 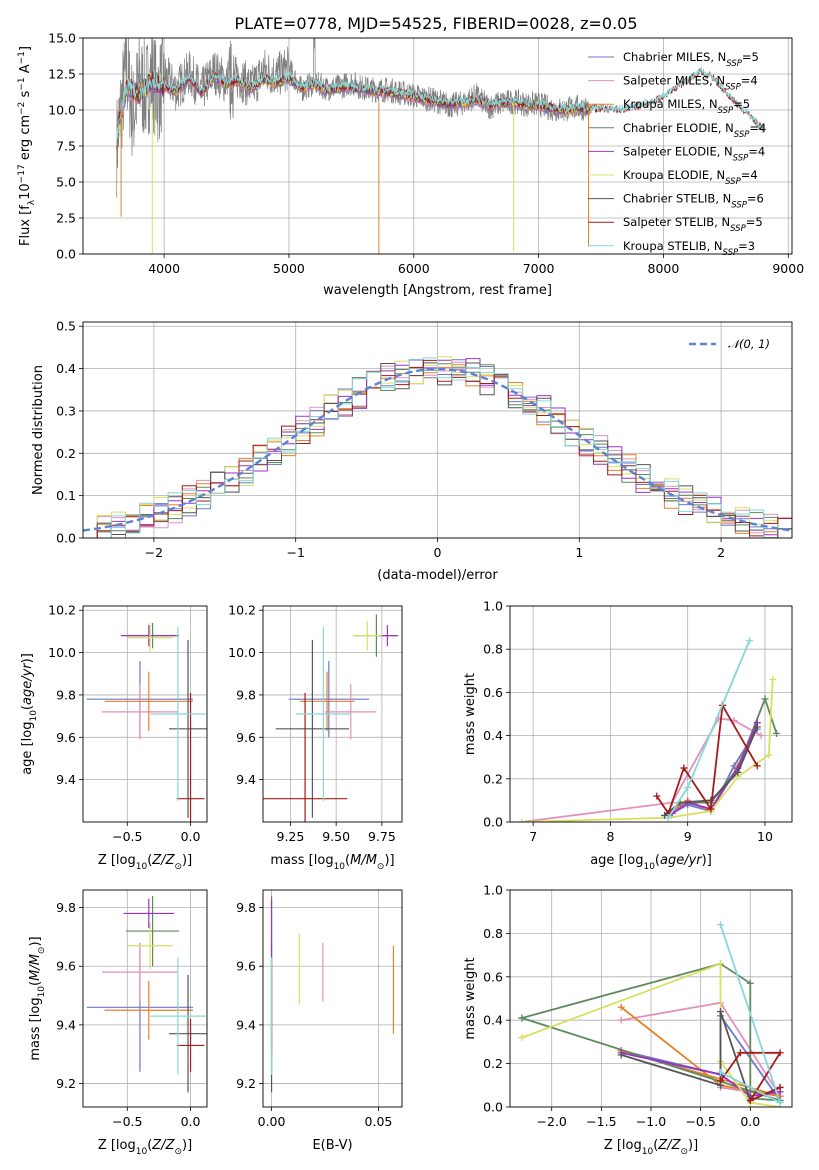 What do you see at coordinates (66, 737) in the screenshot?
I see `age_vs_Z-ytick-label: 9.6` at bounding box center [66, 737].